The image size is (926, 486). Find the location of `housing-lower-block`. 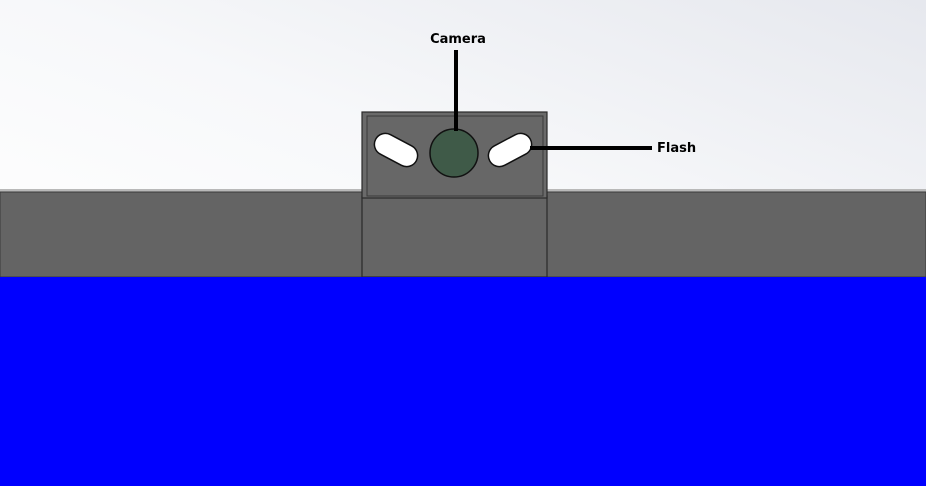

housing-lower-block is located at coordinates (454, 236).